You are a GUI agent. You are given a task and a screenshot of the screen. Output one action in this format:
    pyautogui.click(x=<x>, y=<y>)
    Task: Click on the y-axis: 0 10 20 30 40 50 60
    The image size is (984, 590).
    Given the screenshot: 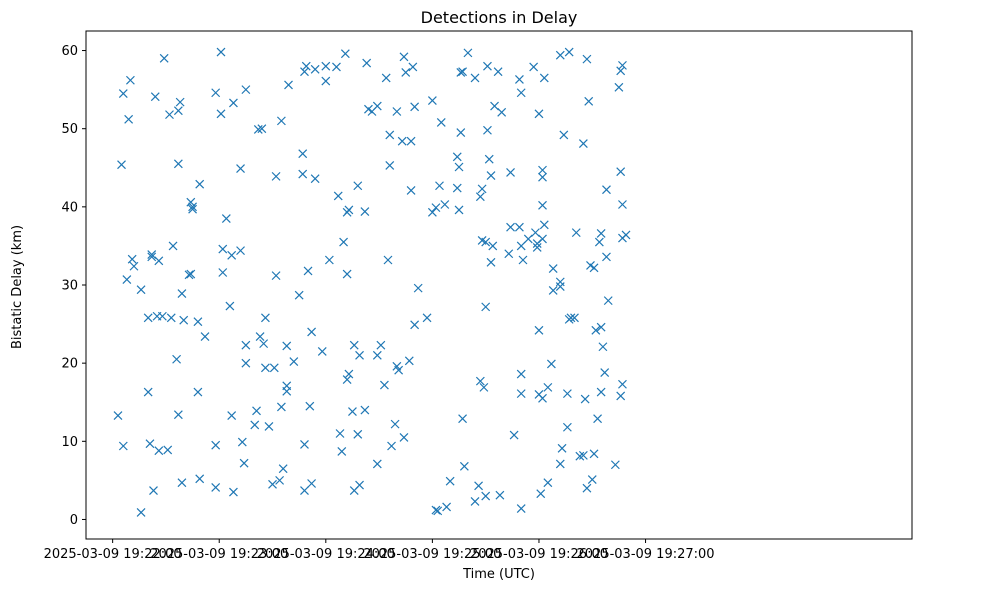 What is the action you would take?
    pyautogui.click(x=73, y=286)
    